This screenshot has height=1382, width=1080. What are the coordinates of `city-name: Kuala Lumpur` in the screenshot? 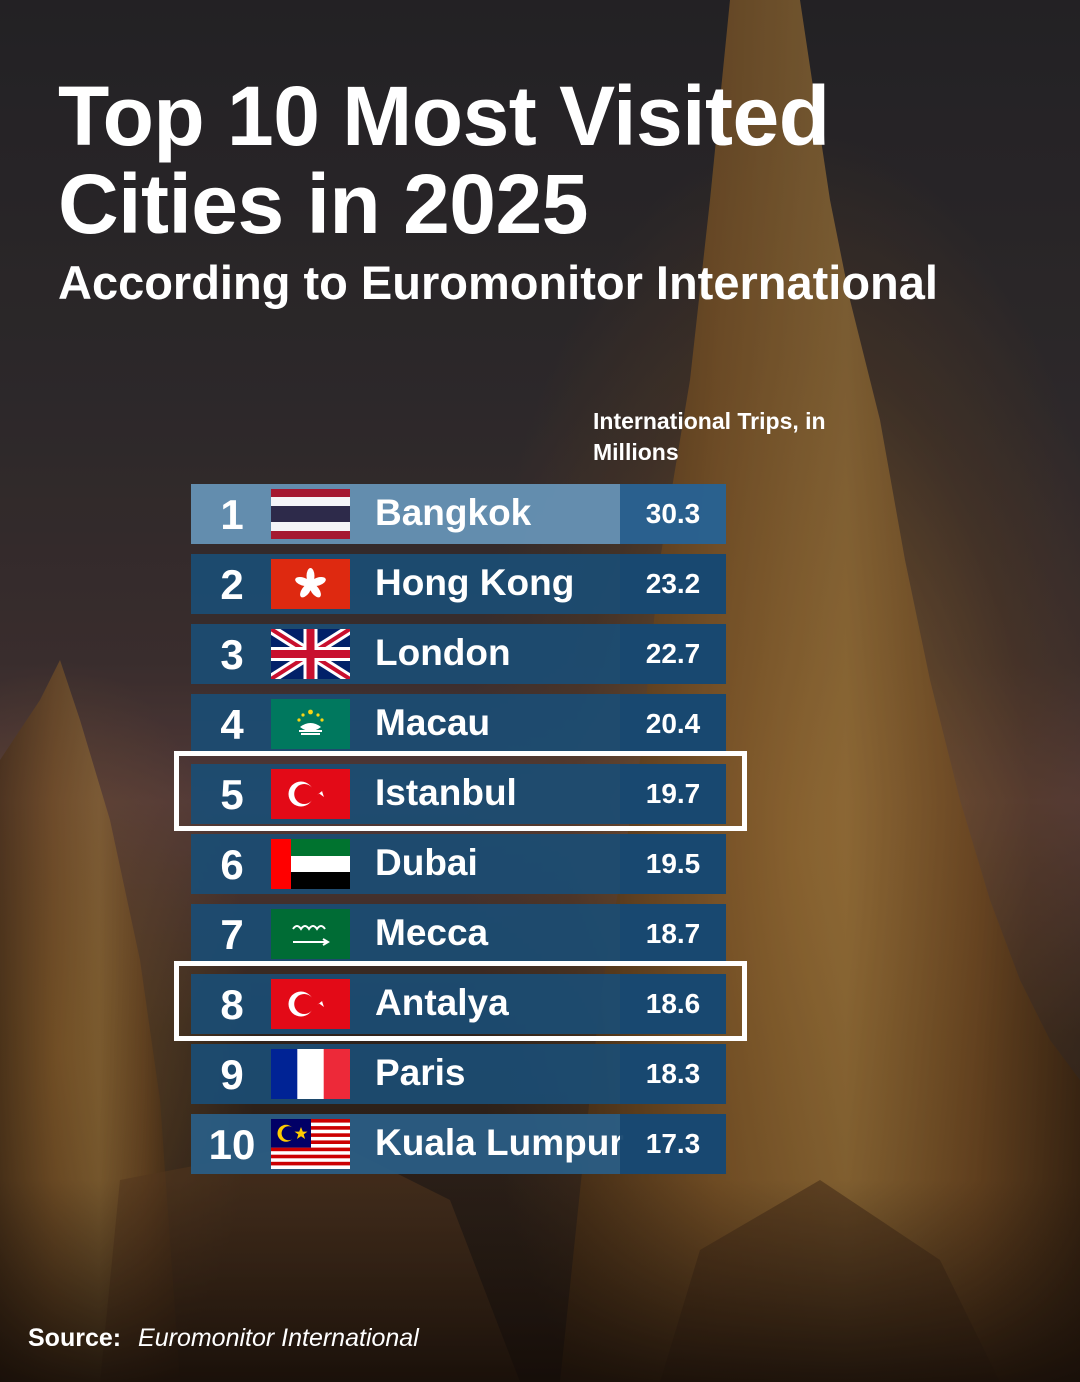 It's located at (499, 1142).